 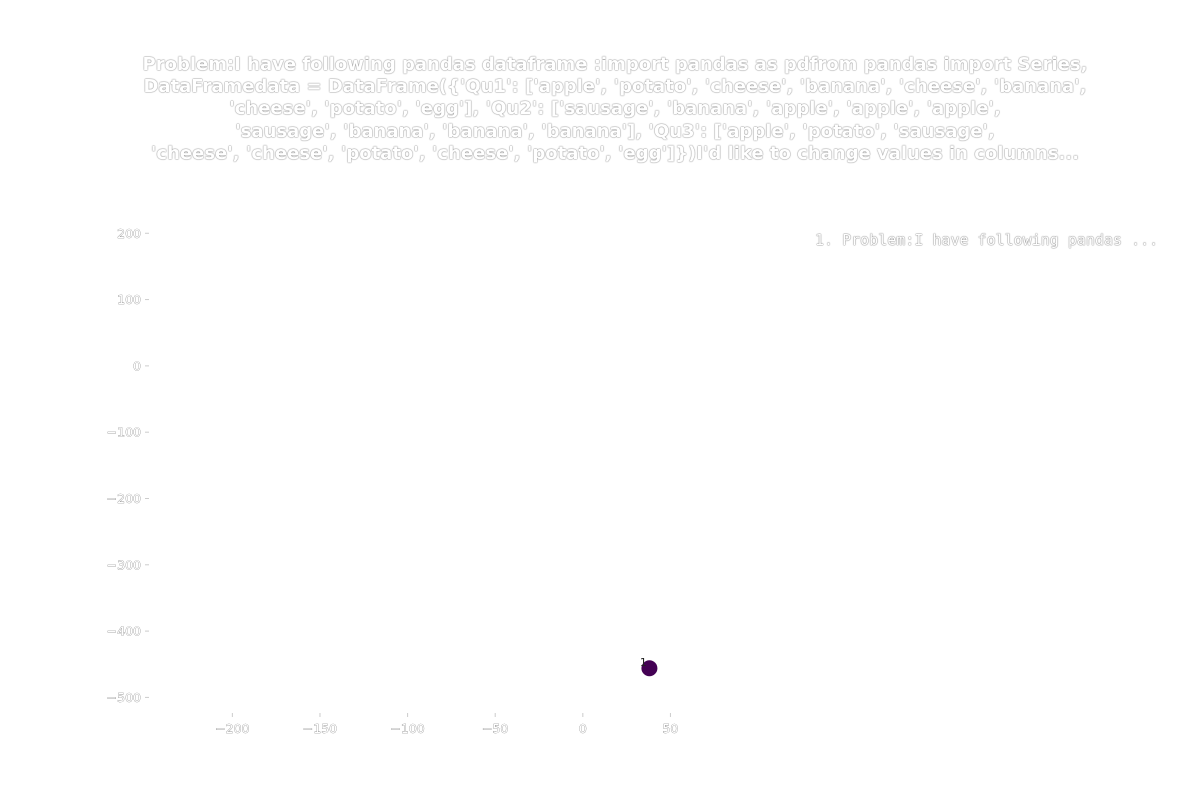 I want to click on y-tick-label: −100, so click(x=124, y=432).